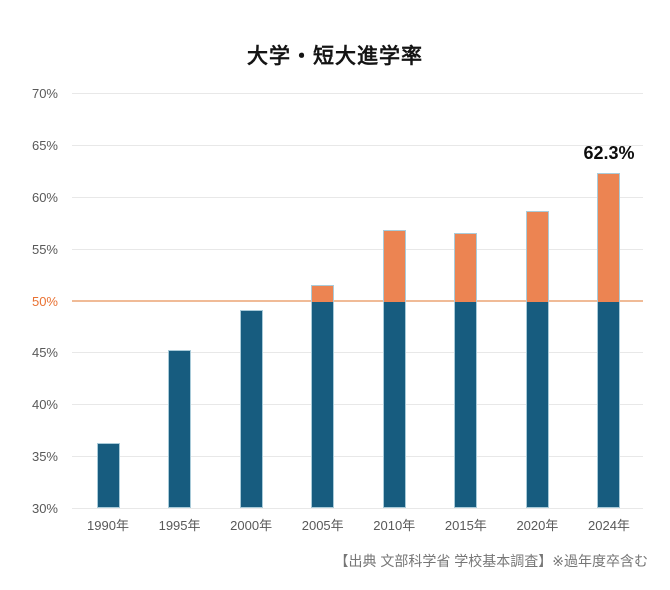 The height and width of the screenshot is (590, 670). Describe the element at coordinates (44, 353) in the screenshot. I see `y-axis-label: 45%` at that location.